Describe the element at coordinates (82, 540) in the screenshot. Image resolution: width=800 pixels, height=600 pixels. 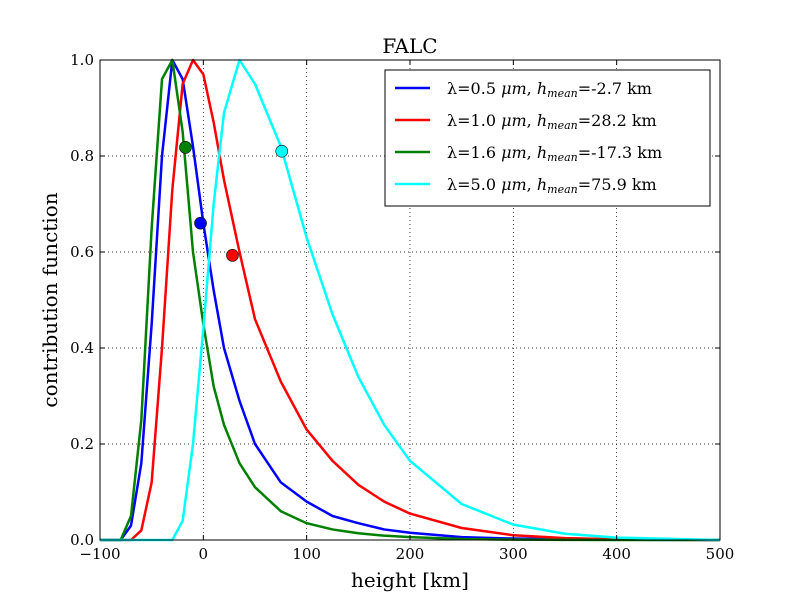
I see `y-tick-label: 0.0` at that location.